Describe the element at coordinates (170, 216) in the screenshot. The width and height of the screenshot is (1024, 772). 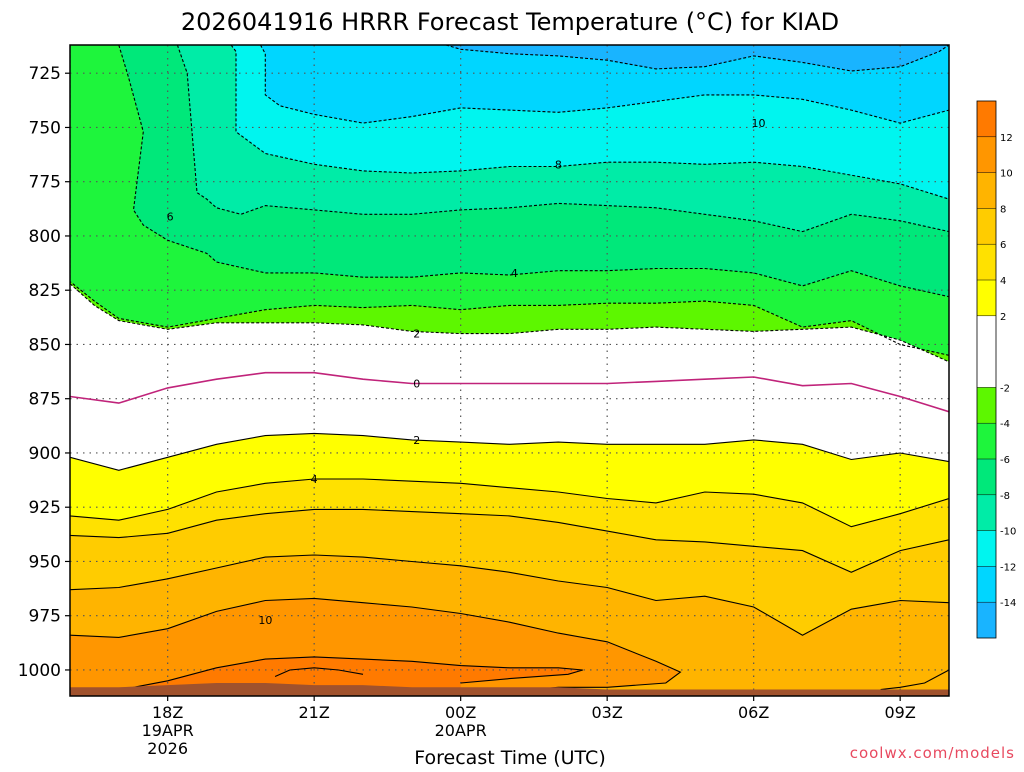
I see `contour-label: 6` at that location.